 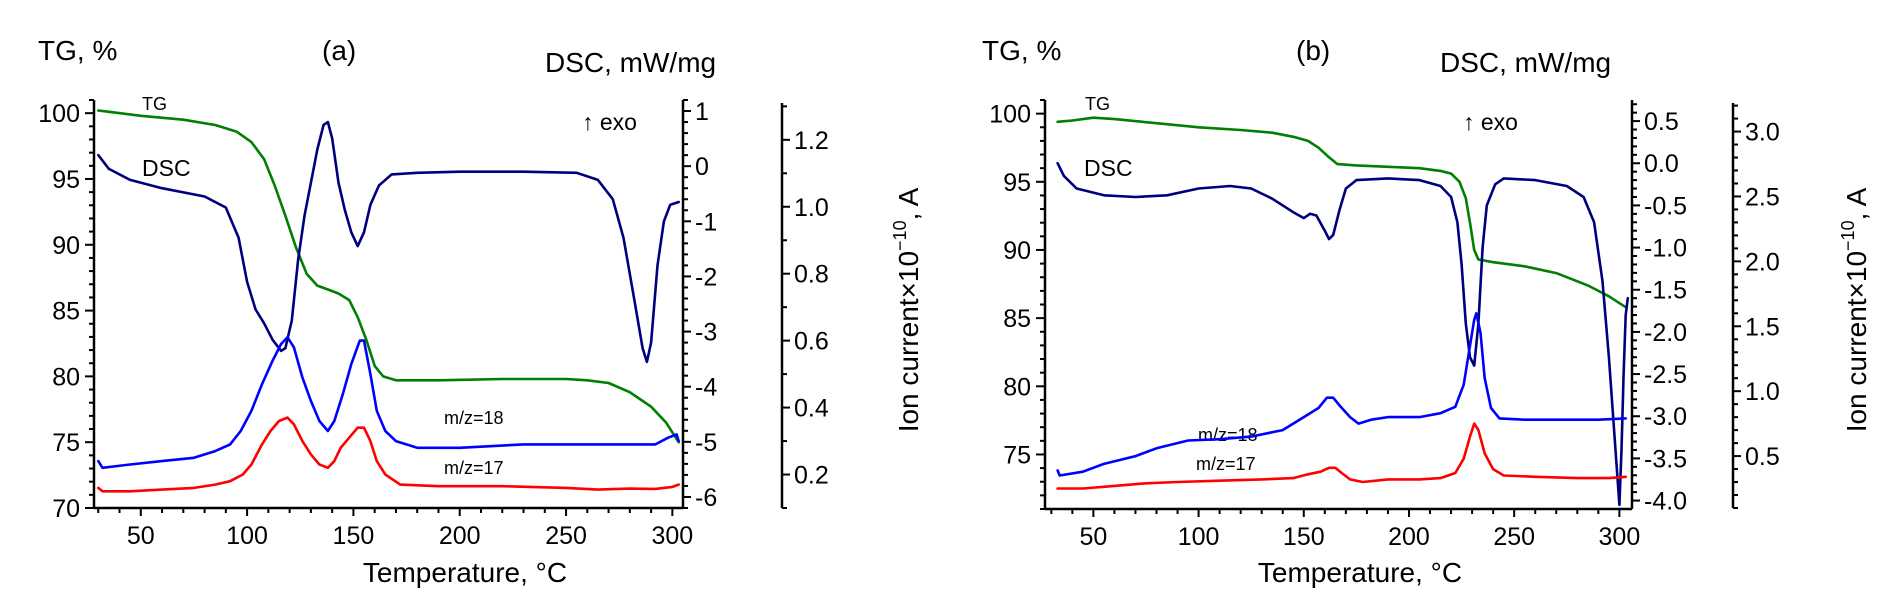 I want to click on dsc-tick-label: -0.5, so click(x=1665, y=206).